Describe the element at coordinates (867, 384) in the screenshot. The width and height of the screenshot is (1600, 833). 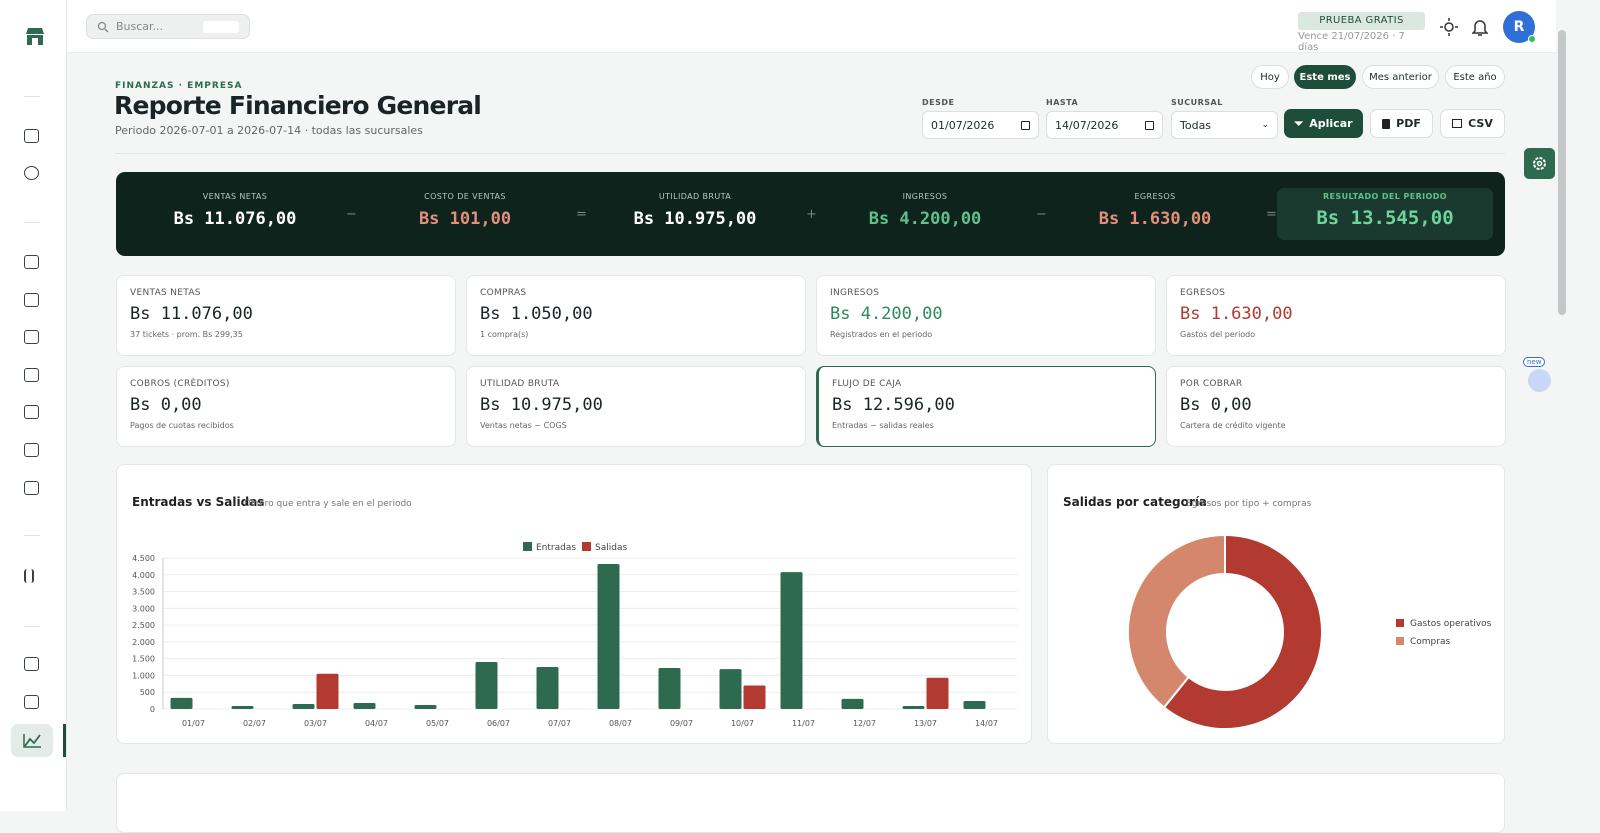
I see `kpi-label: FLUJO DE CAJA` at that location.